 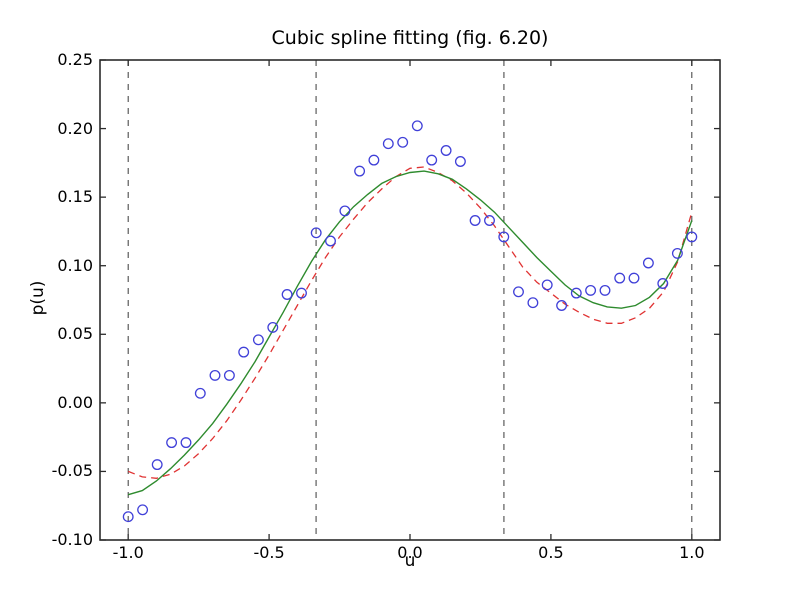 I want to click on y-tick-label: 0.20, so click(x=75, y=128).